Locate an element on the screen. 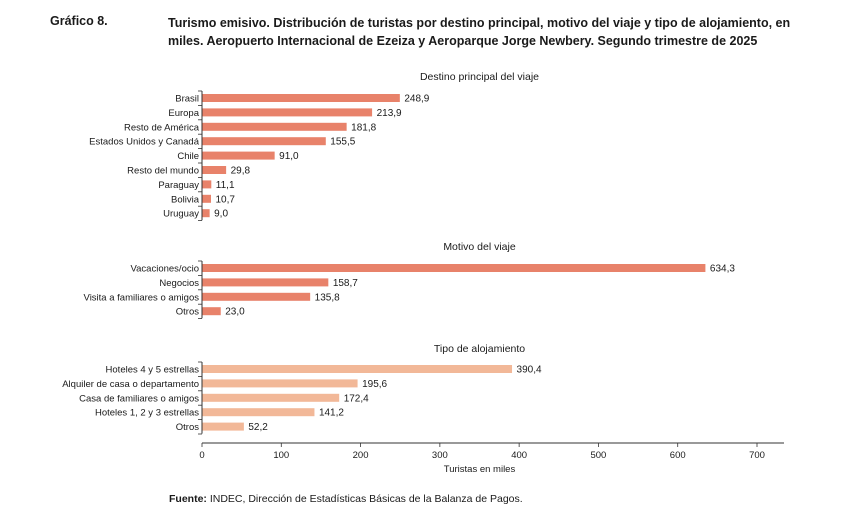 The height and width of the screenshot is (524, 851). category-label: Uruguay is located at coordinates (181, 214).